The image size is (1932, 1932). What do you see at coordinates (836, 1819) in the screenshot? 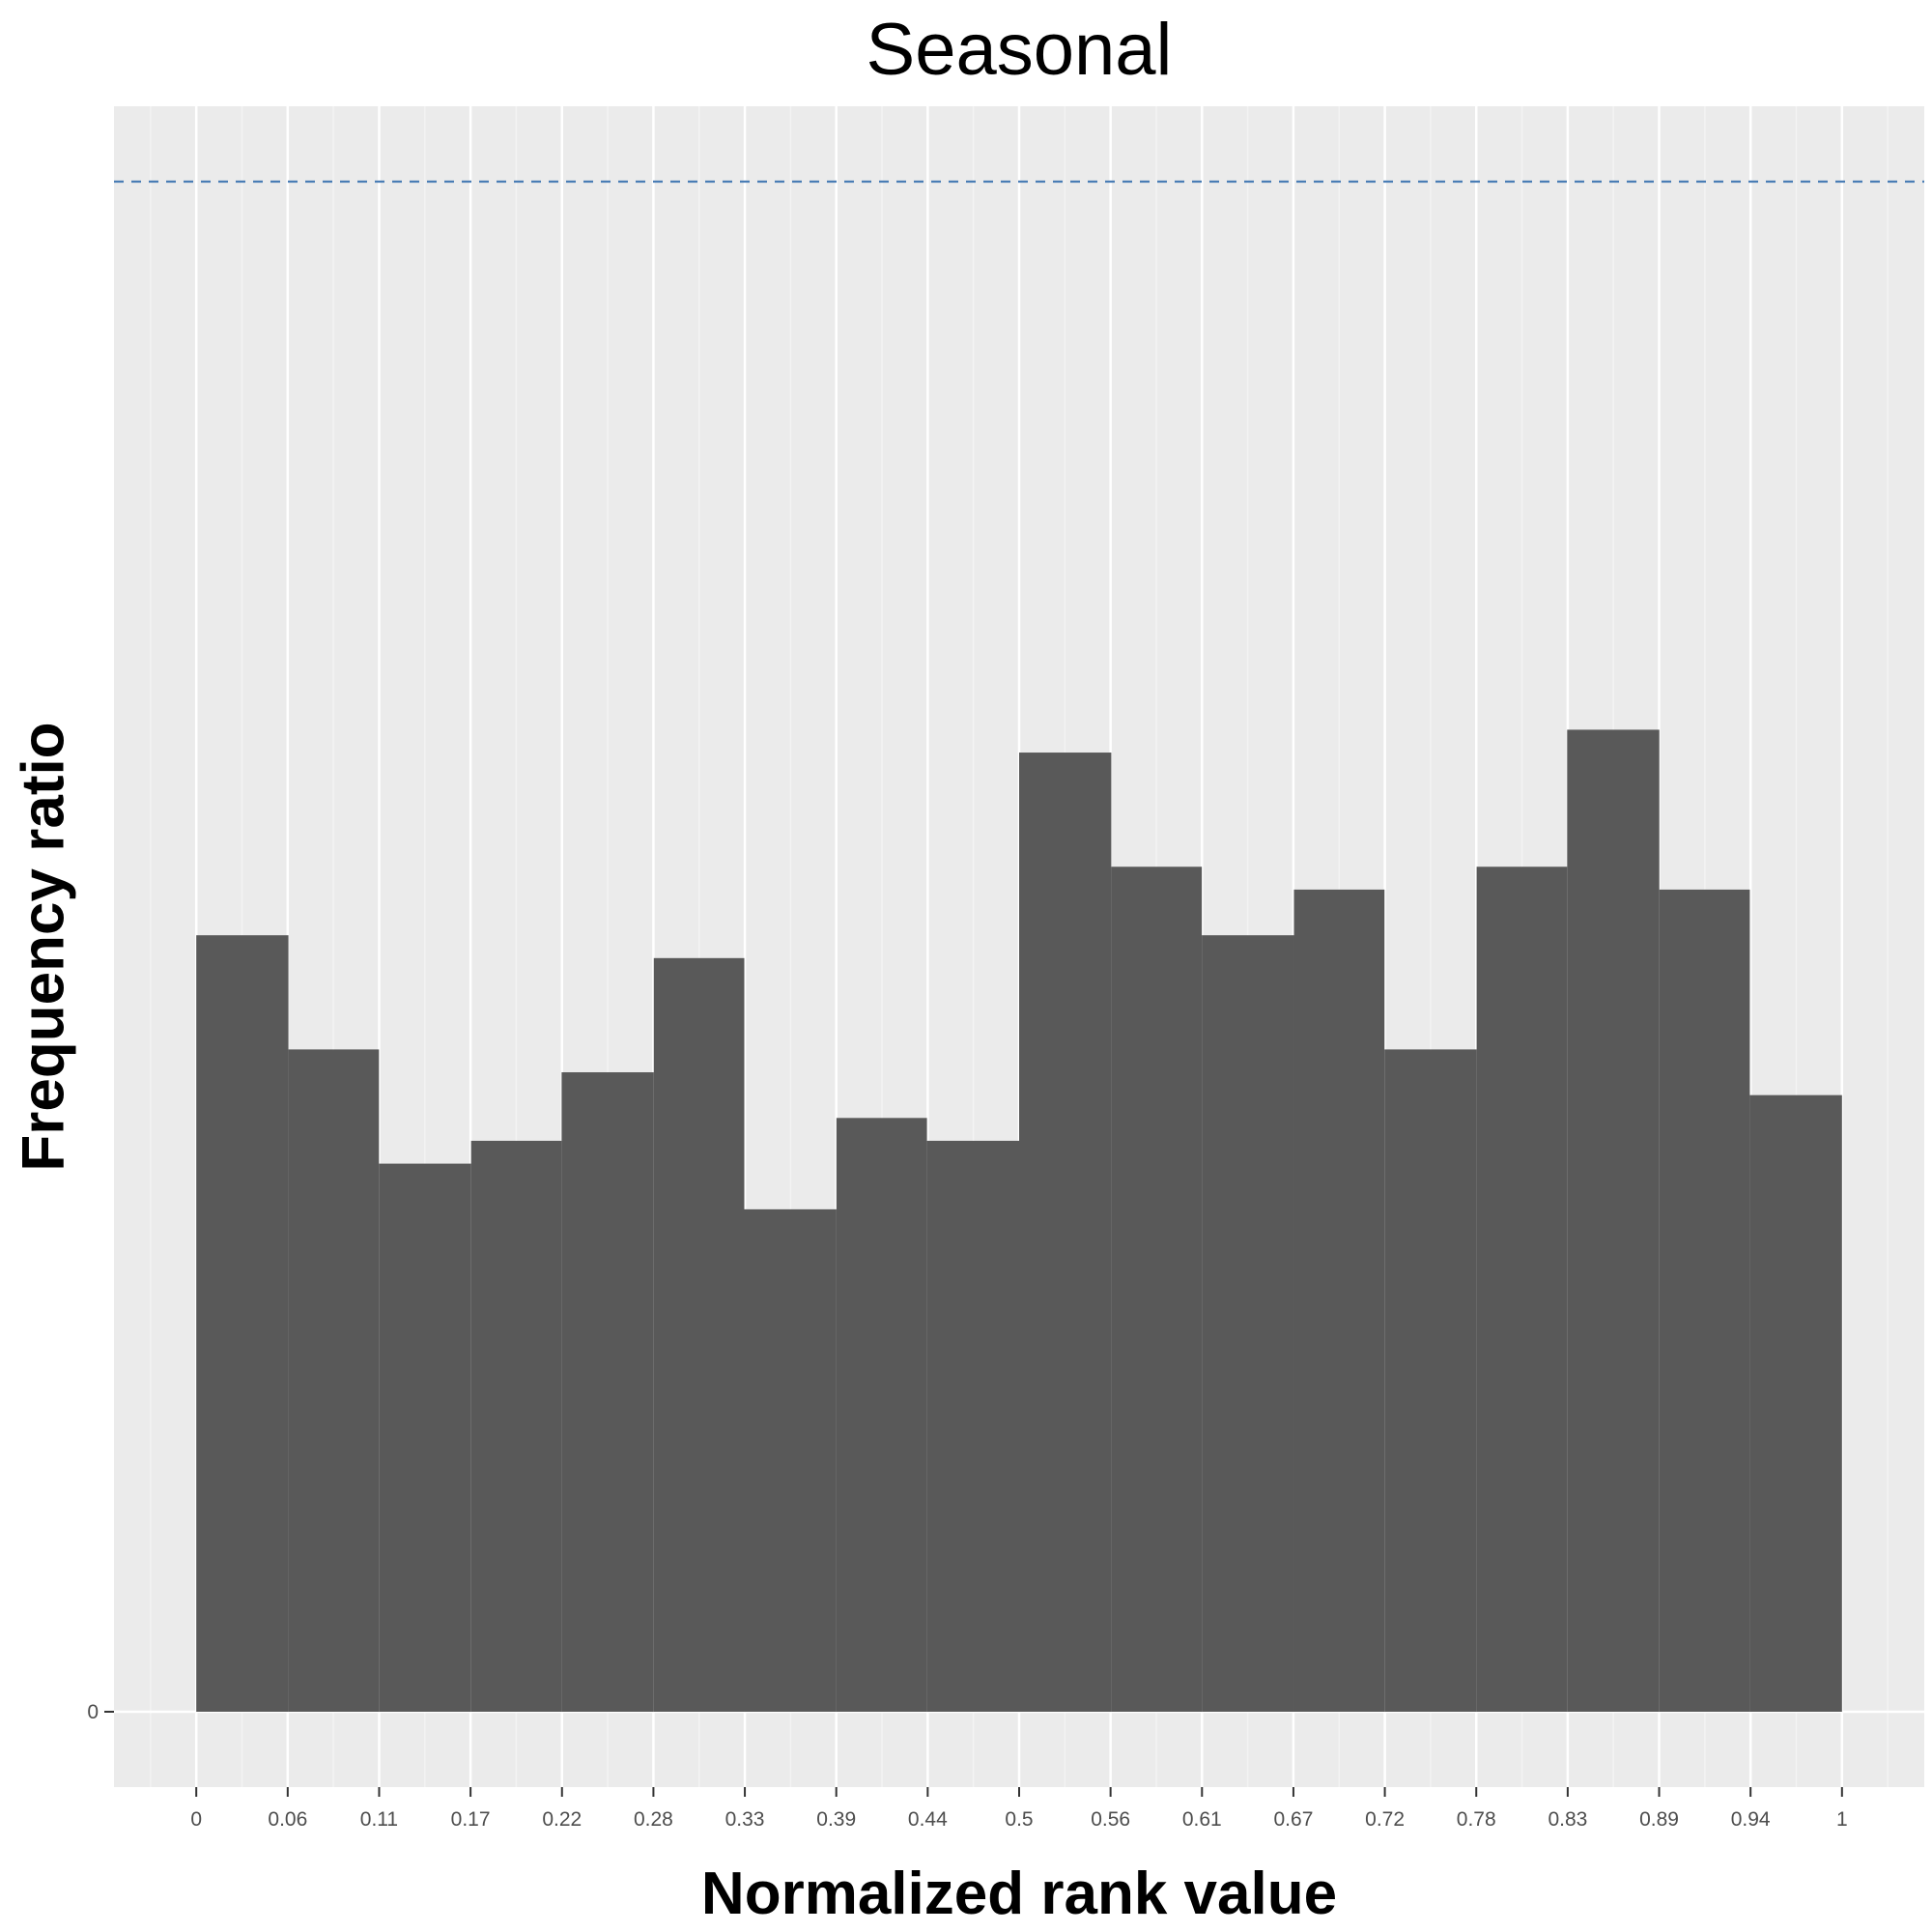
I see `x-tick-label: 0.39` at bounding box center [836, 1819].